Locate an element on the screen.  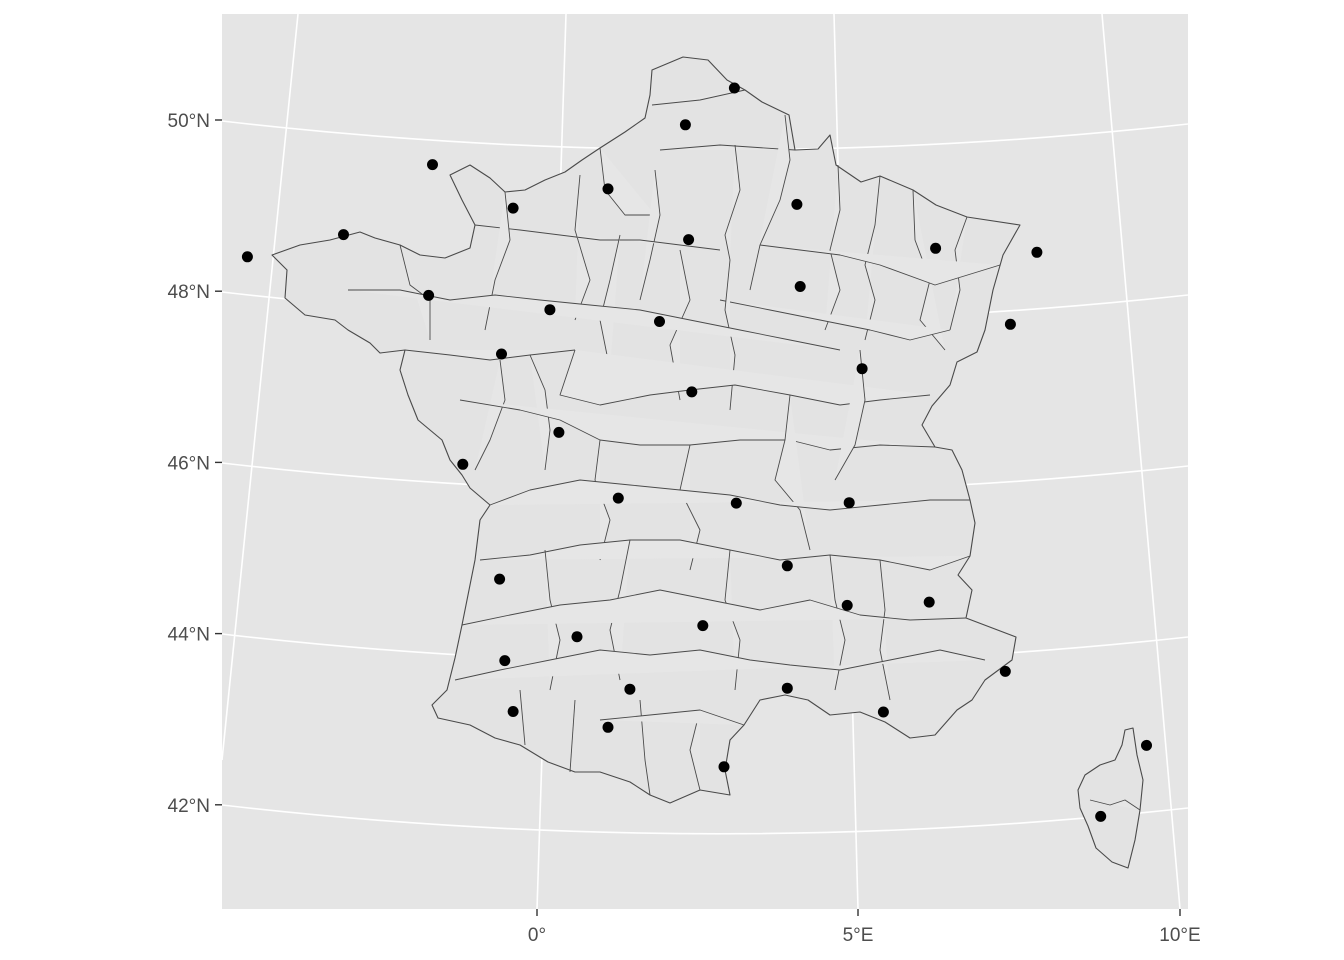
y-axis-labels: 42°N 44°N 46°N 48°N 50°N is located at coordinates (189, 464).